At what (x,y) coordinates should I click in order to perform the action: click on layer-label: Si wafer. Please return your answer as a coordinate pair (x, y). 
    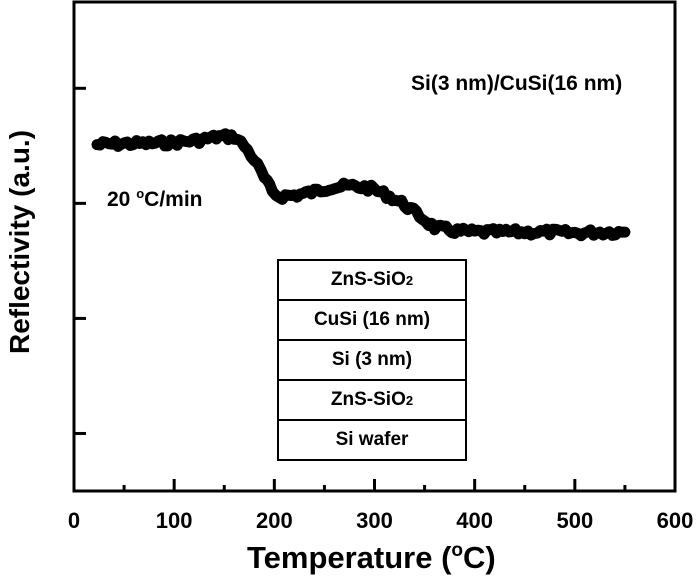
    Looking at the image, I should click on (372, 439).